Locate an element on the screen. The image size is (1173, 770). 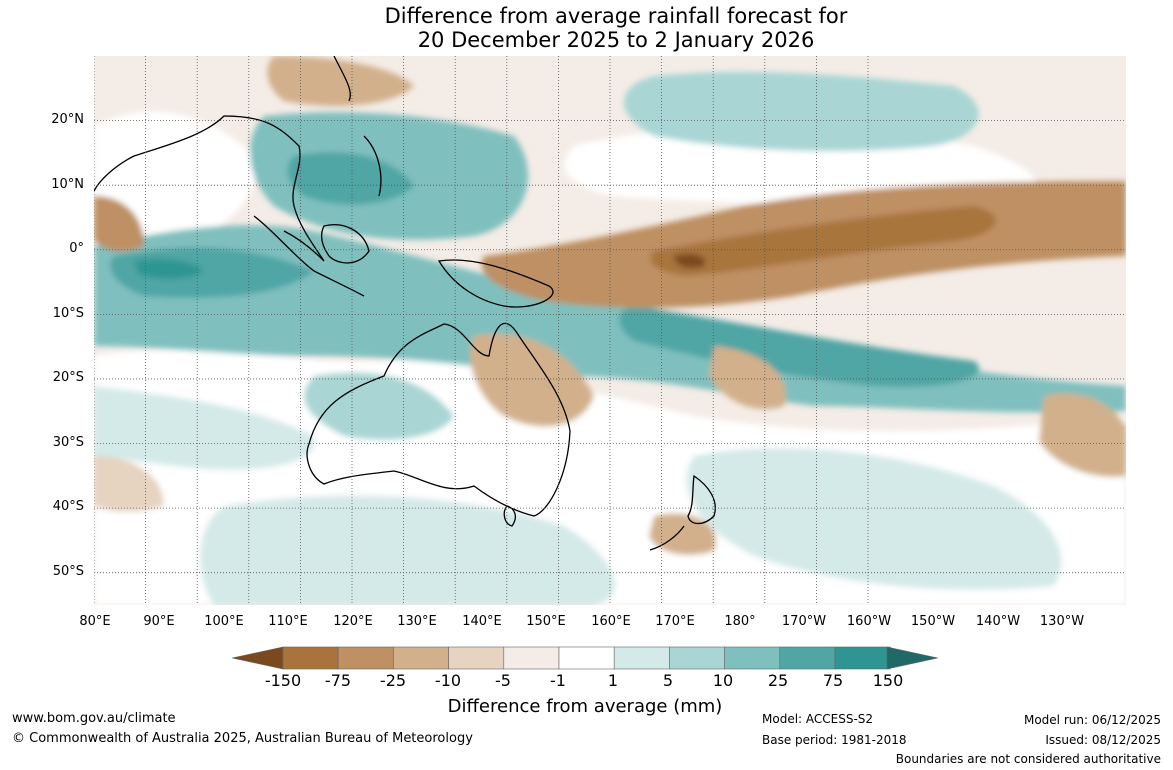
colorbar-tick: 10 is located at coordinates (723, 680).